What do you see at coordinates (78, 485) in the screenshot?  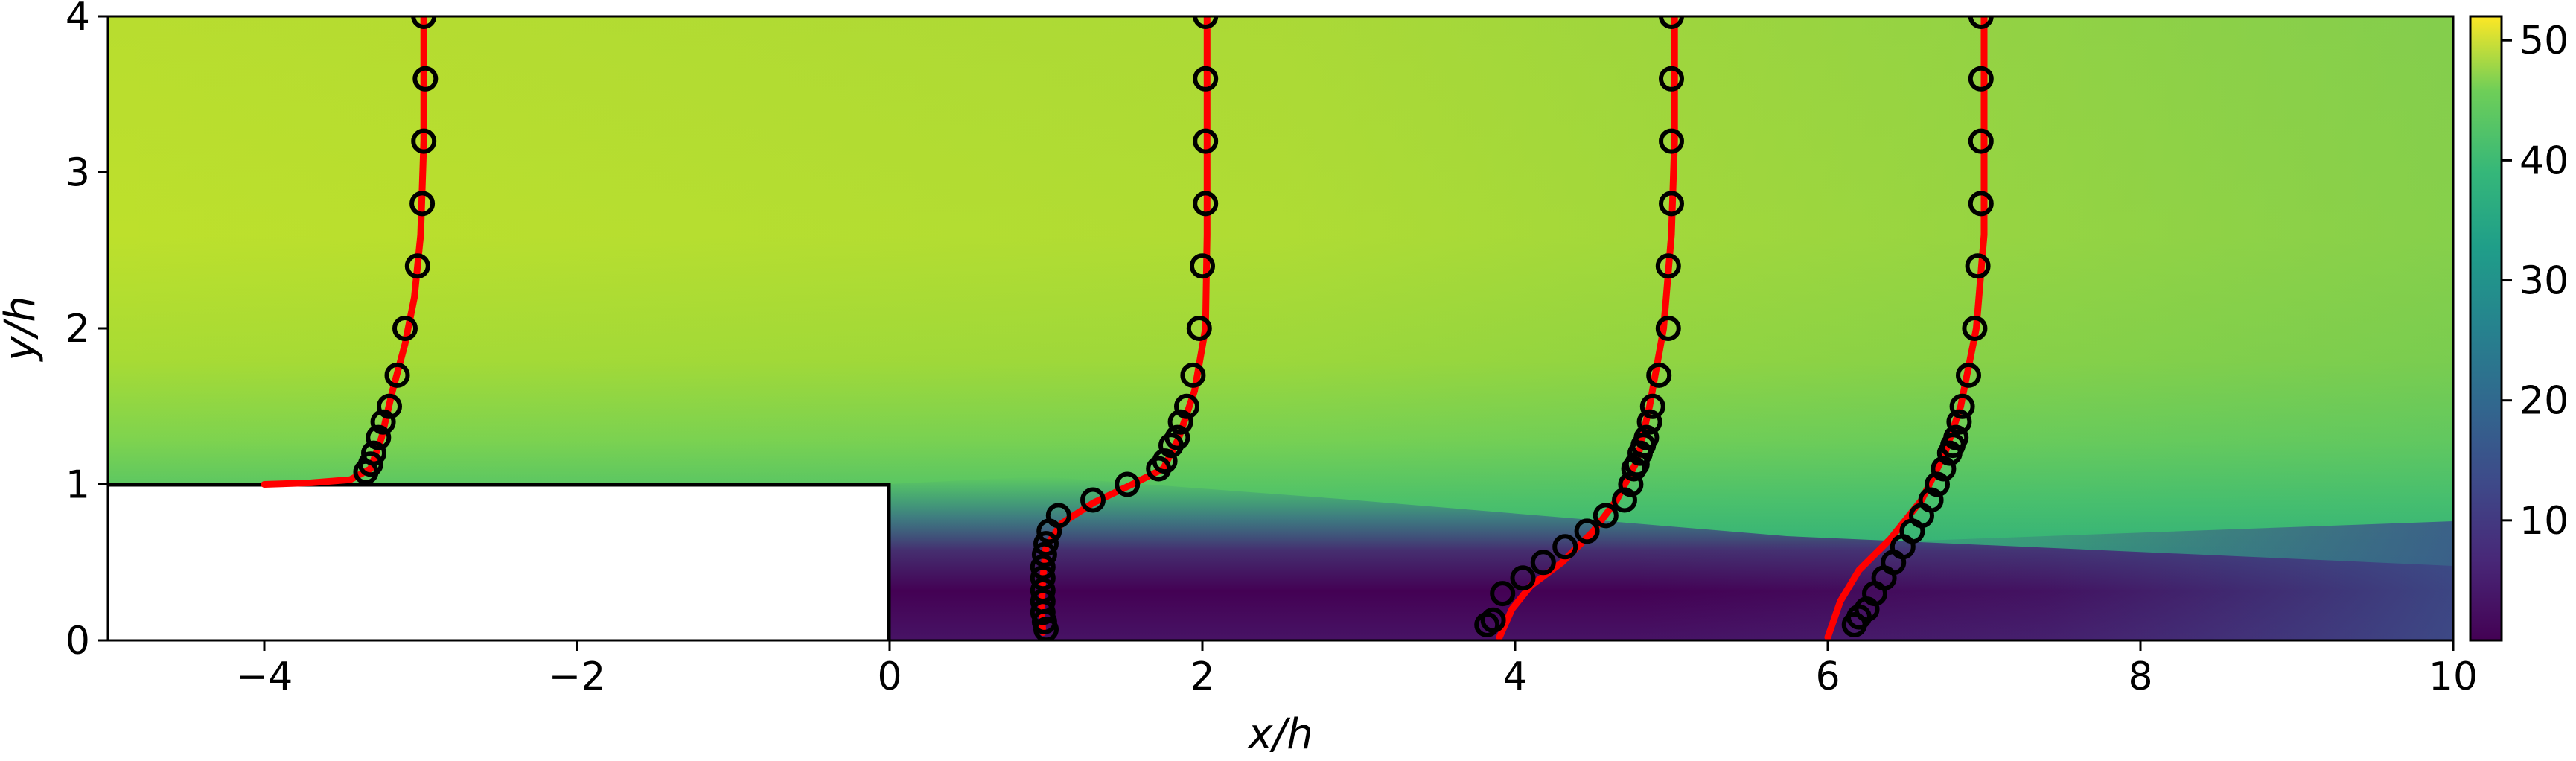 I see `y-tick-label: 1` at bounding box center [78, 485].